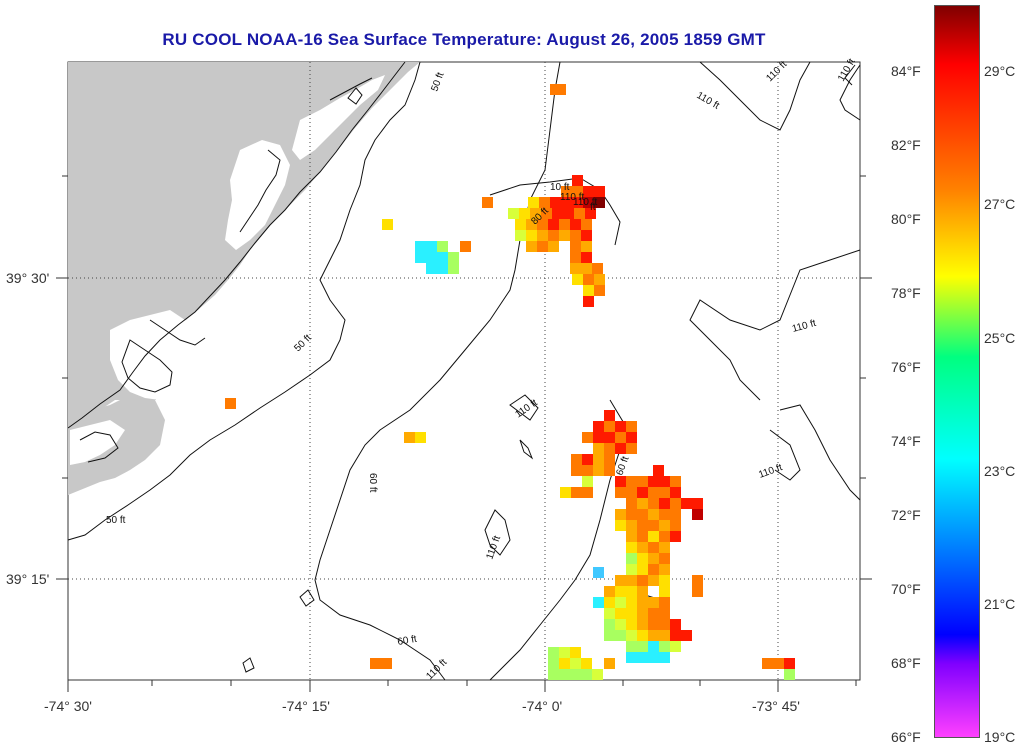 The image size is (1032, 754). What do you see at coordinates (906, 367) in the screenshot?
I see `fahrenheit-label: 76°F` at bounding box center [906, 367].